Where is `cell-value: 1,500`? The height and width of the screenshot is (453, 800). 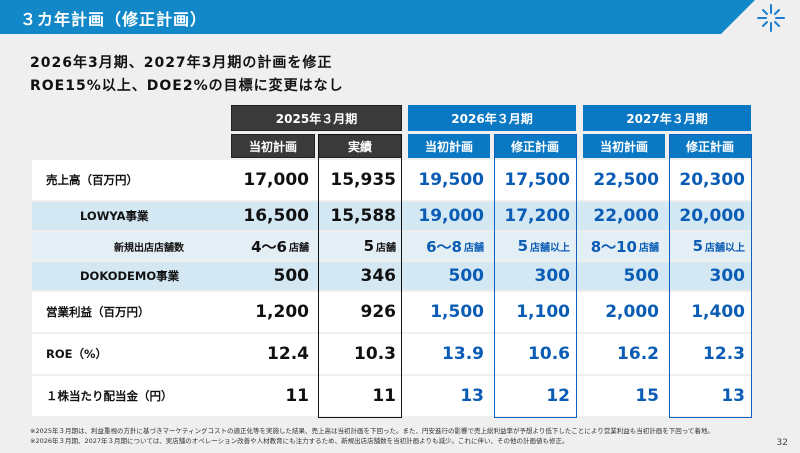 cell-value: 1,500 is located at coordinates (457, 312).